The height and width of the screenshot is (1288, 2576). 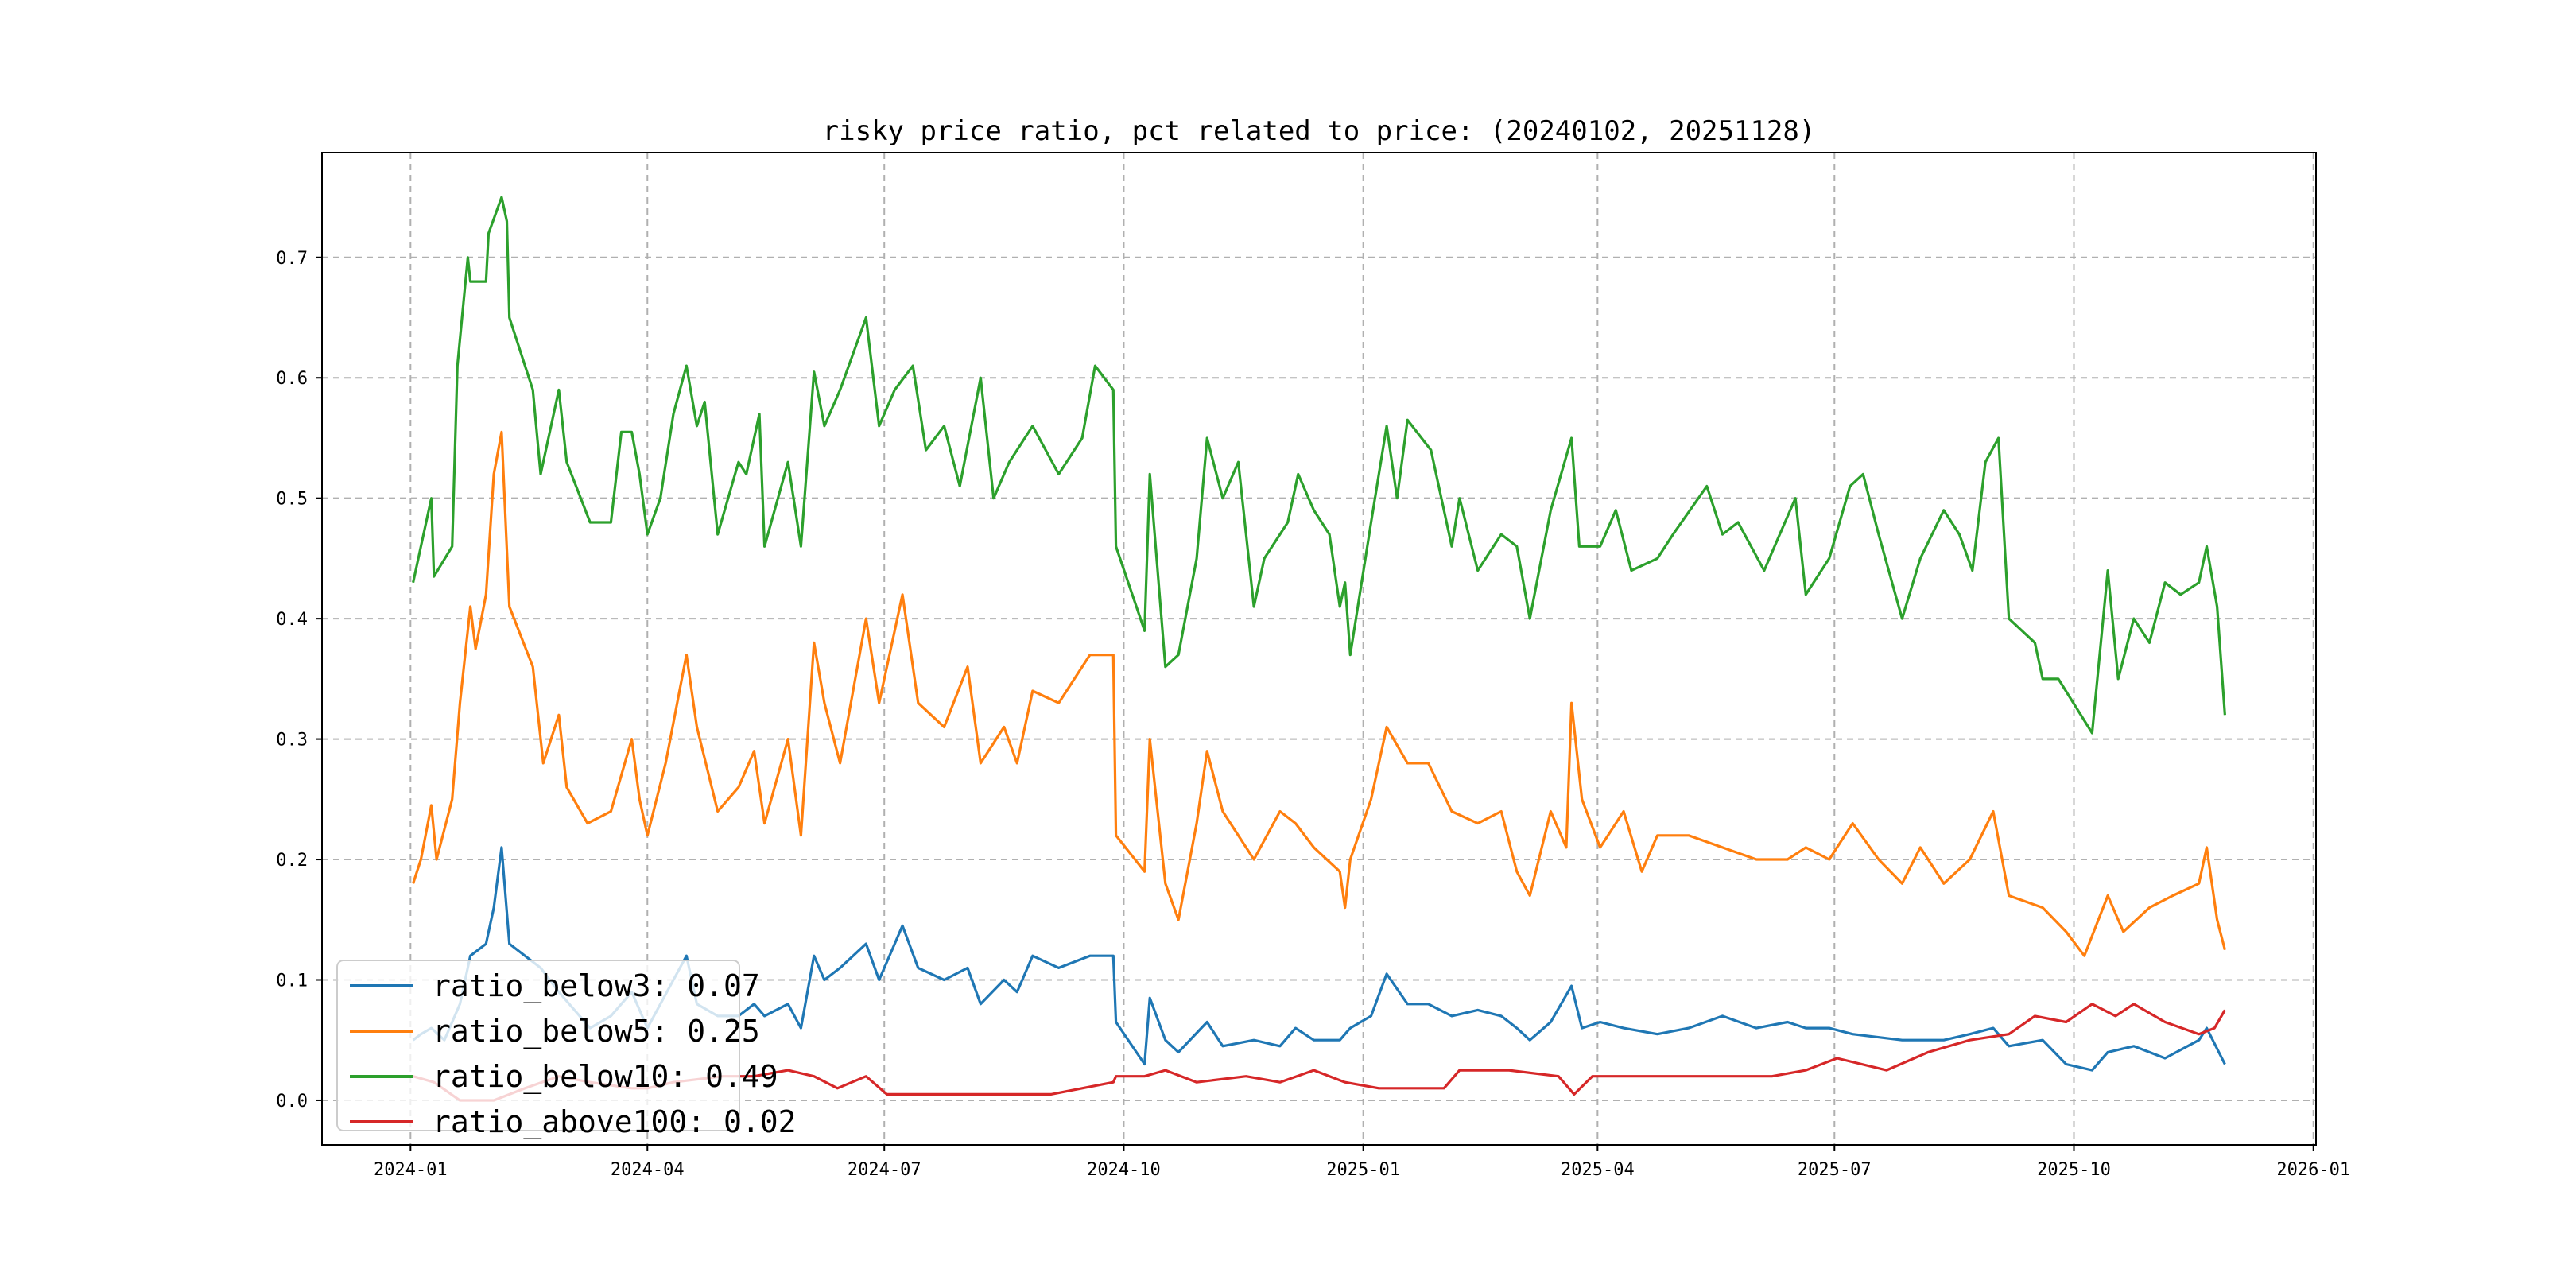 What do you see at coordinates (292, 500) in the screenshot?
I see `y-tick-label: 0.5` at bounding box center [292, 500].